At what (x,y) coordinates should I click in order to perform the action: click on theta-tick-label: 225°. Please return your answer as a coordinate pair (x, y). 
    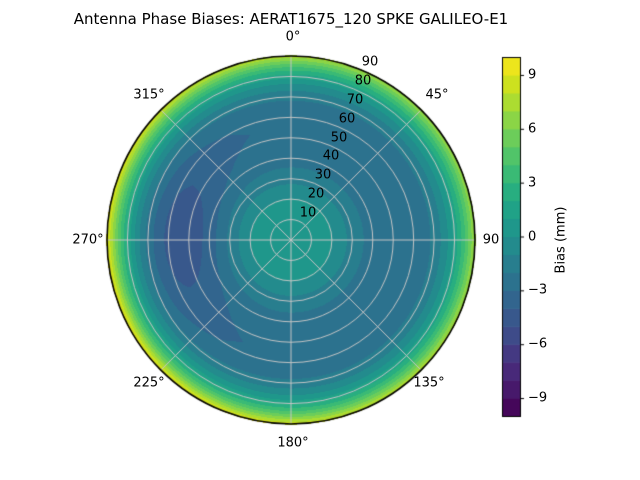
    Looking at the image, I should click on (149, 383).